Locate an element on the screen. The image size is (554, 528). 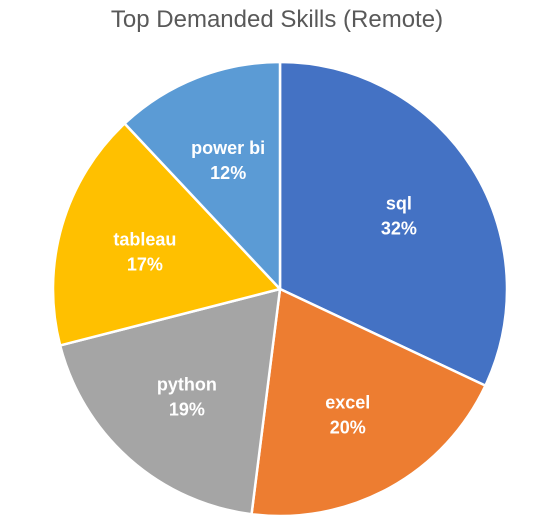
data-label-python: python 19% is located at coordinates (187, 397).